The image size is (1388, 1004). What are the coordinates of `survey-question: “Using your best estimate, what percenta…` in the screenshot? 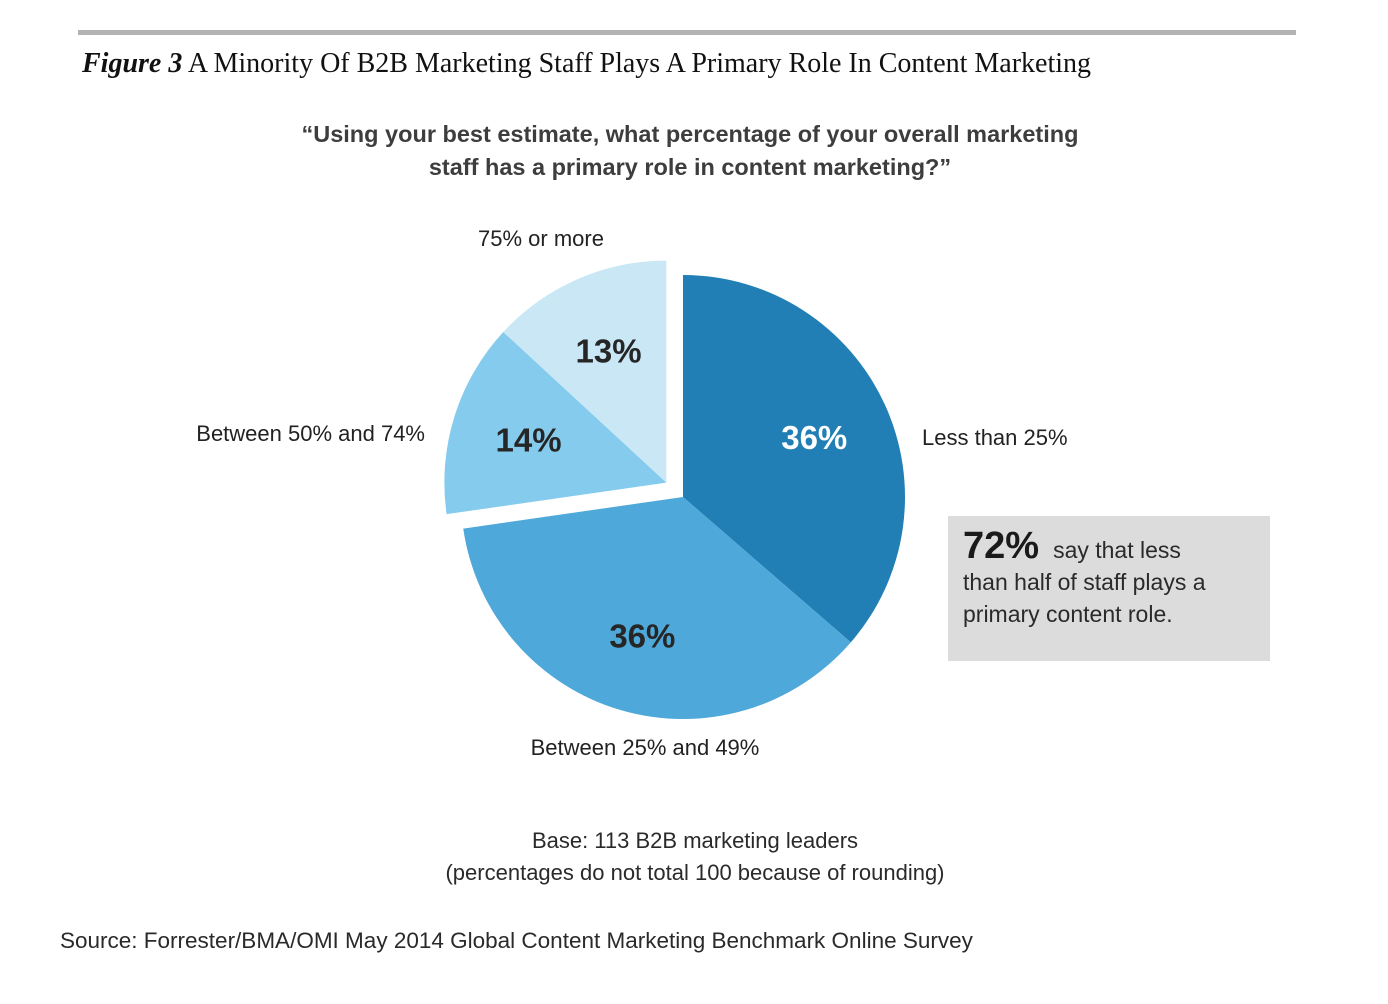 It's located at (690, 151).